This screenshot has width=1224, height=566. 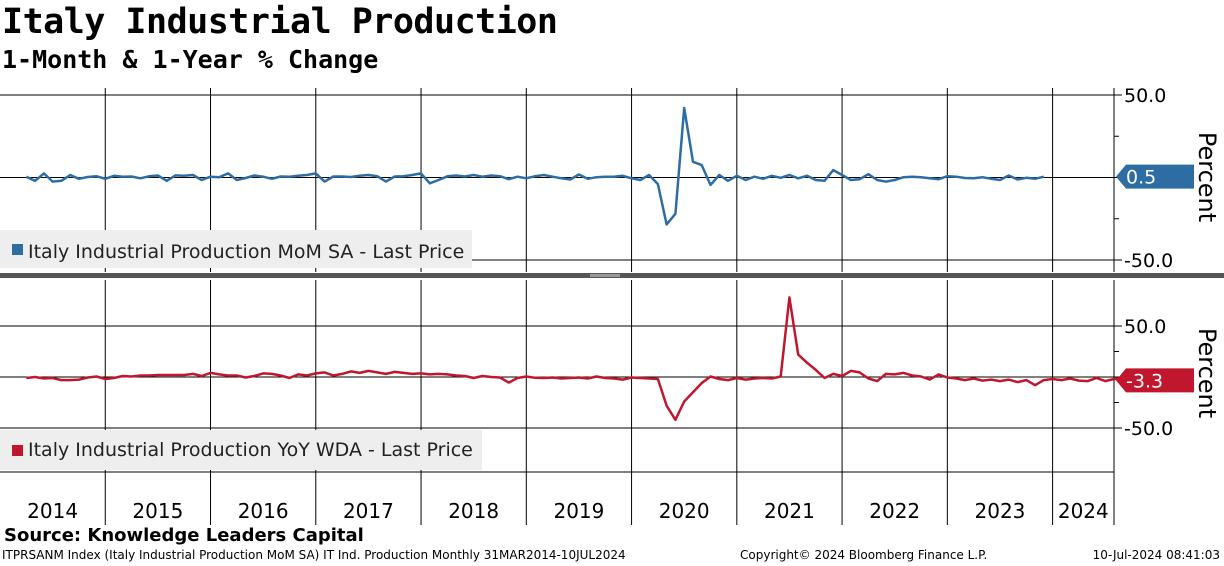 What do you see at coordinates (1141, 178) in the screenshot?
I see `last-value-label: 0.5` at bounding box center [1141, 178].